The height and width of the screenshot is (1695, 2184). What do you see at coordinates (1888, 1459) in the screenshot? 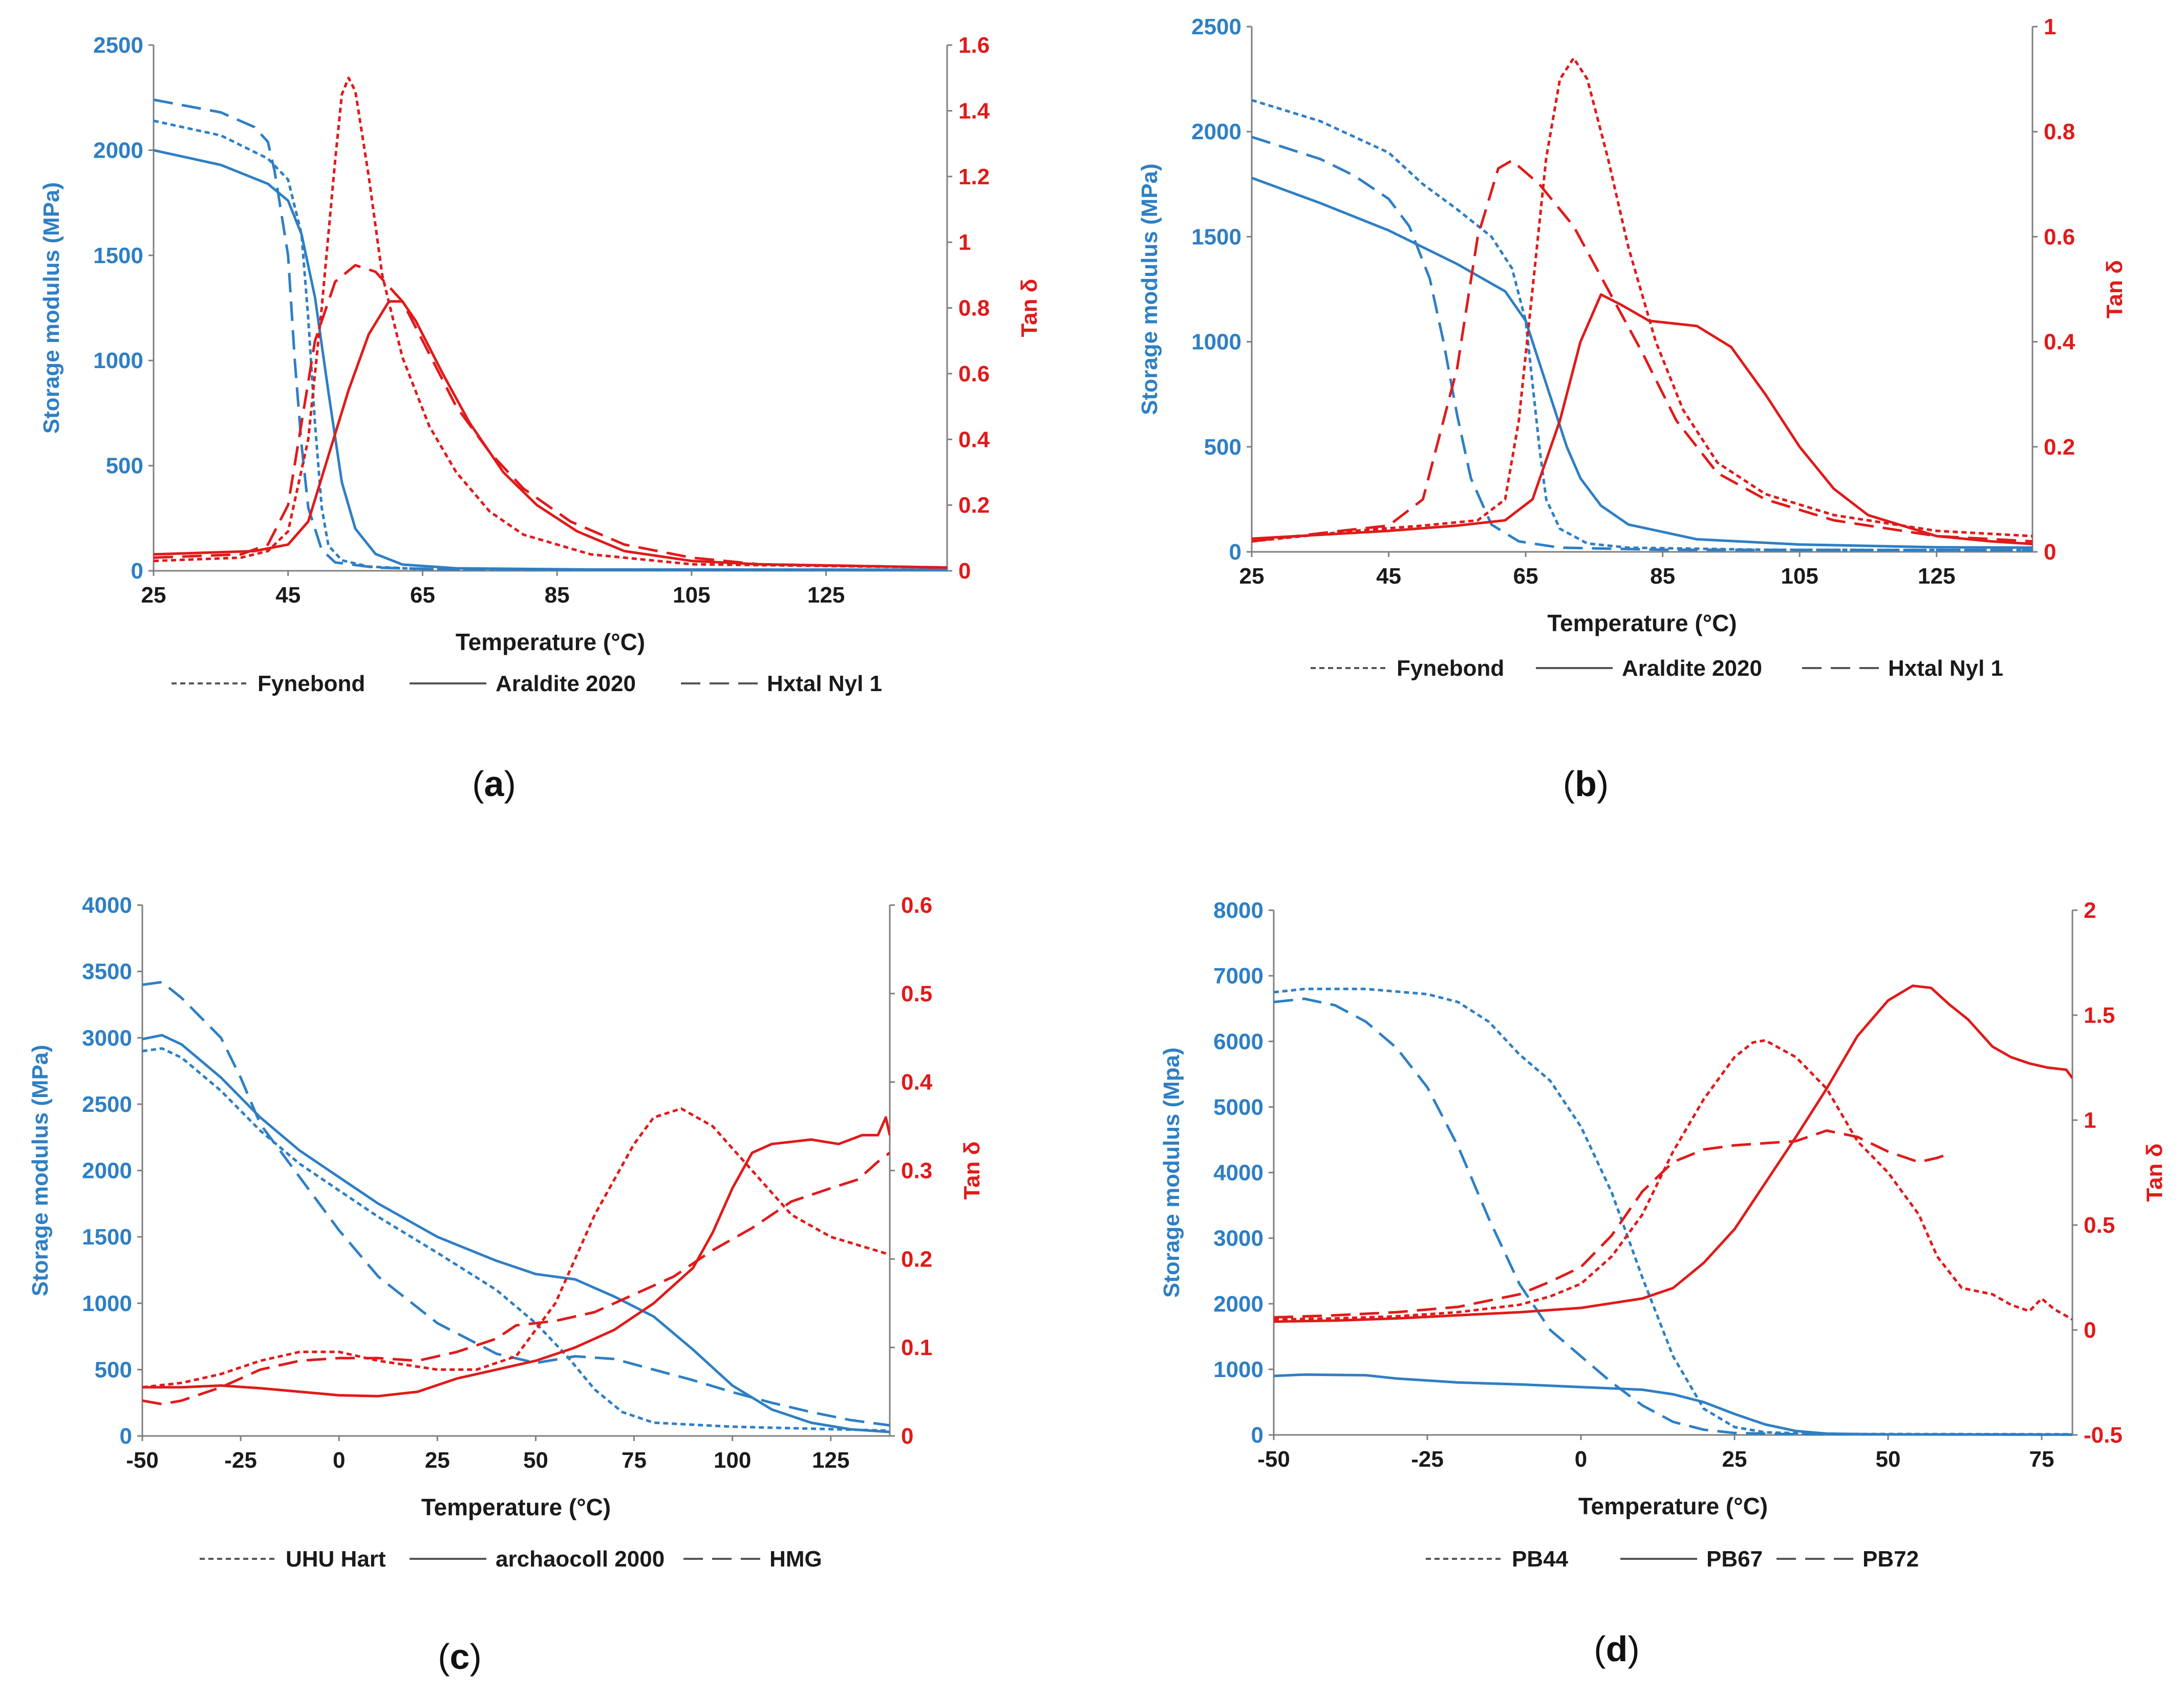
I see `x-tick-label: 50` at bounding box center [1888, 1459].